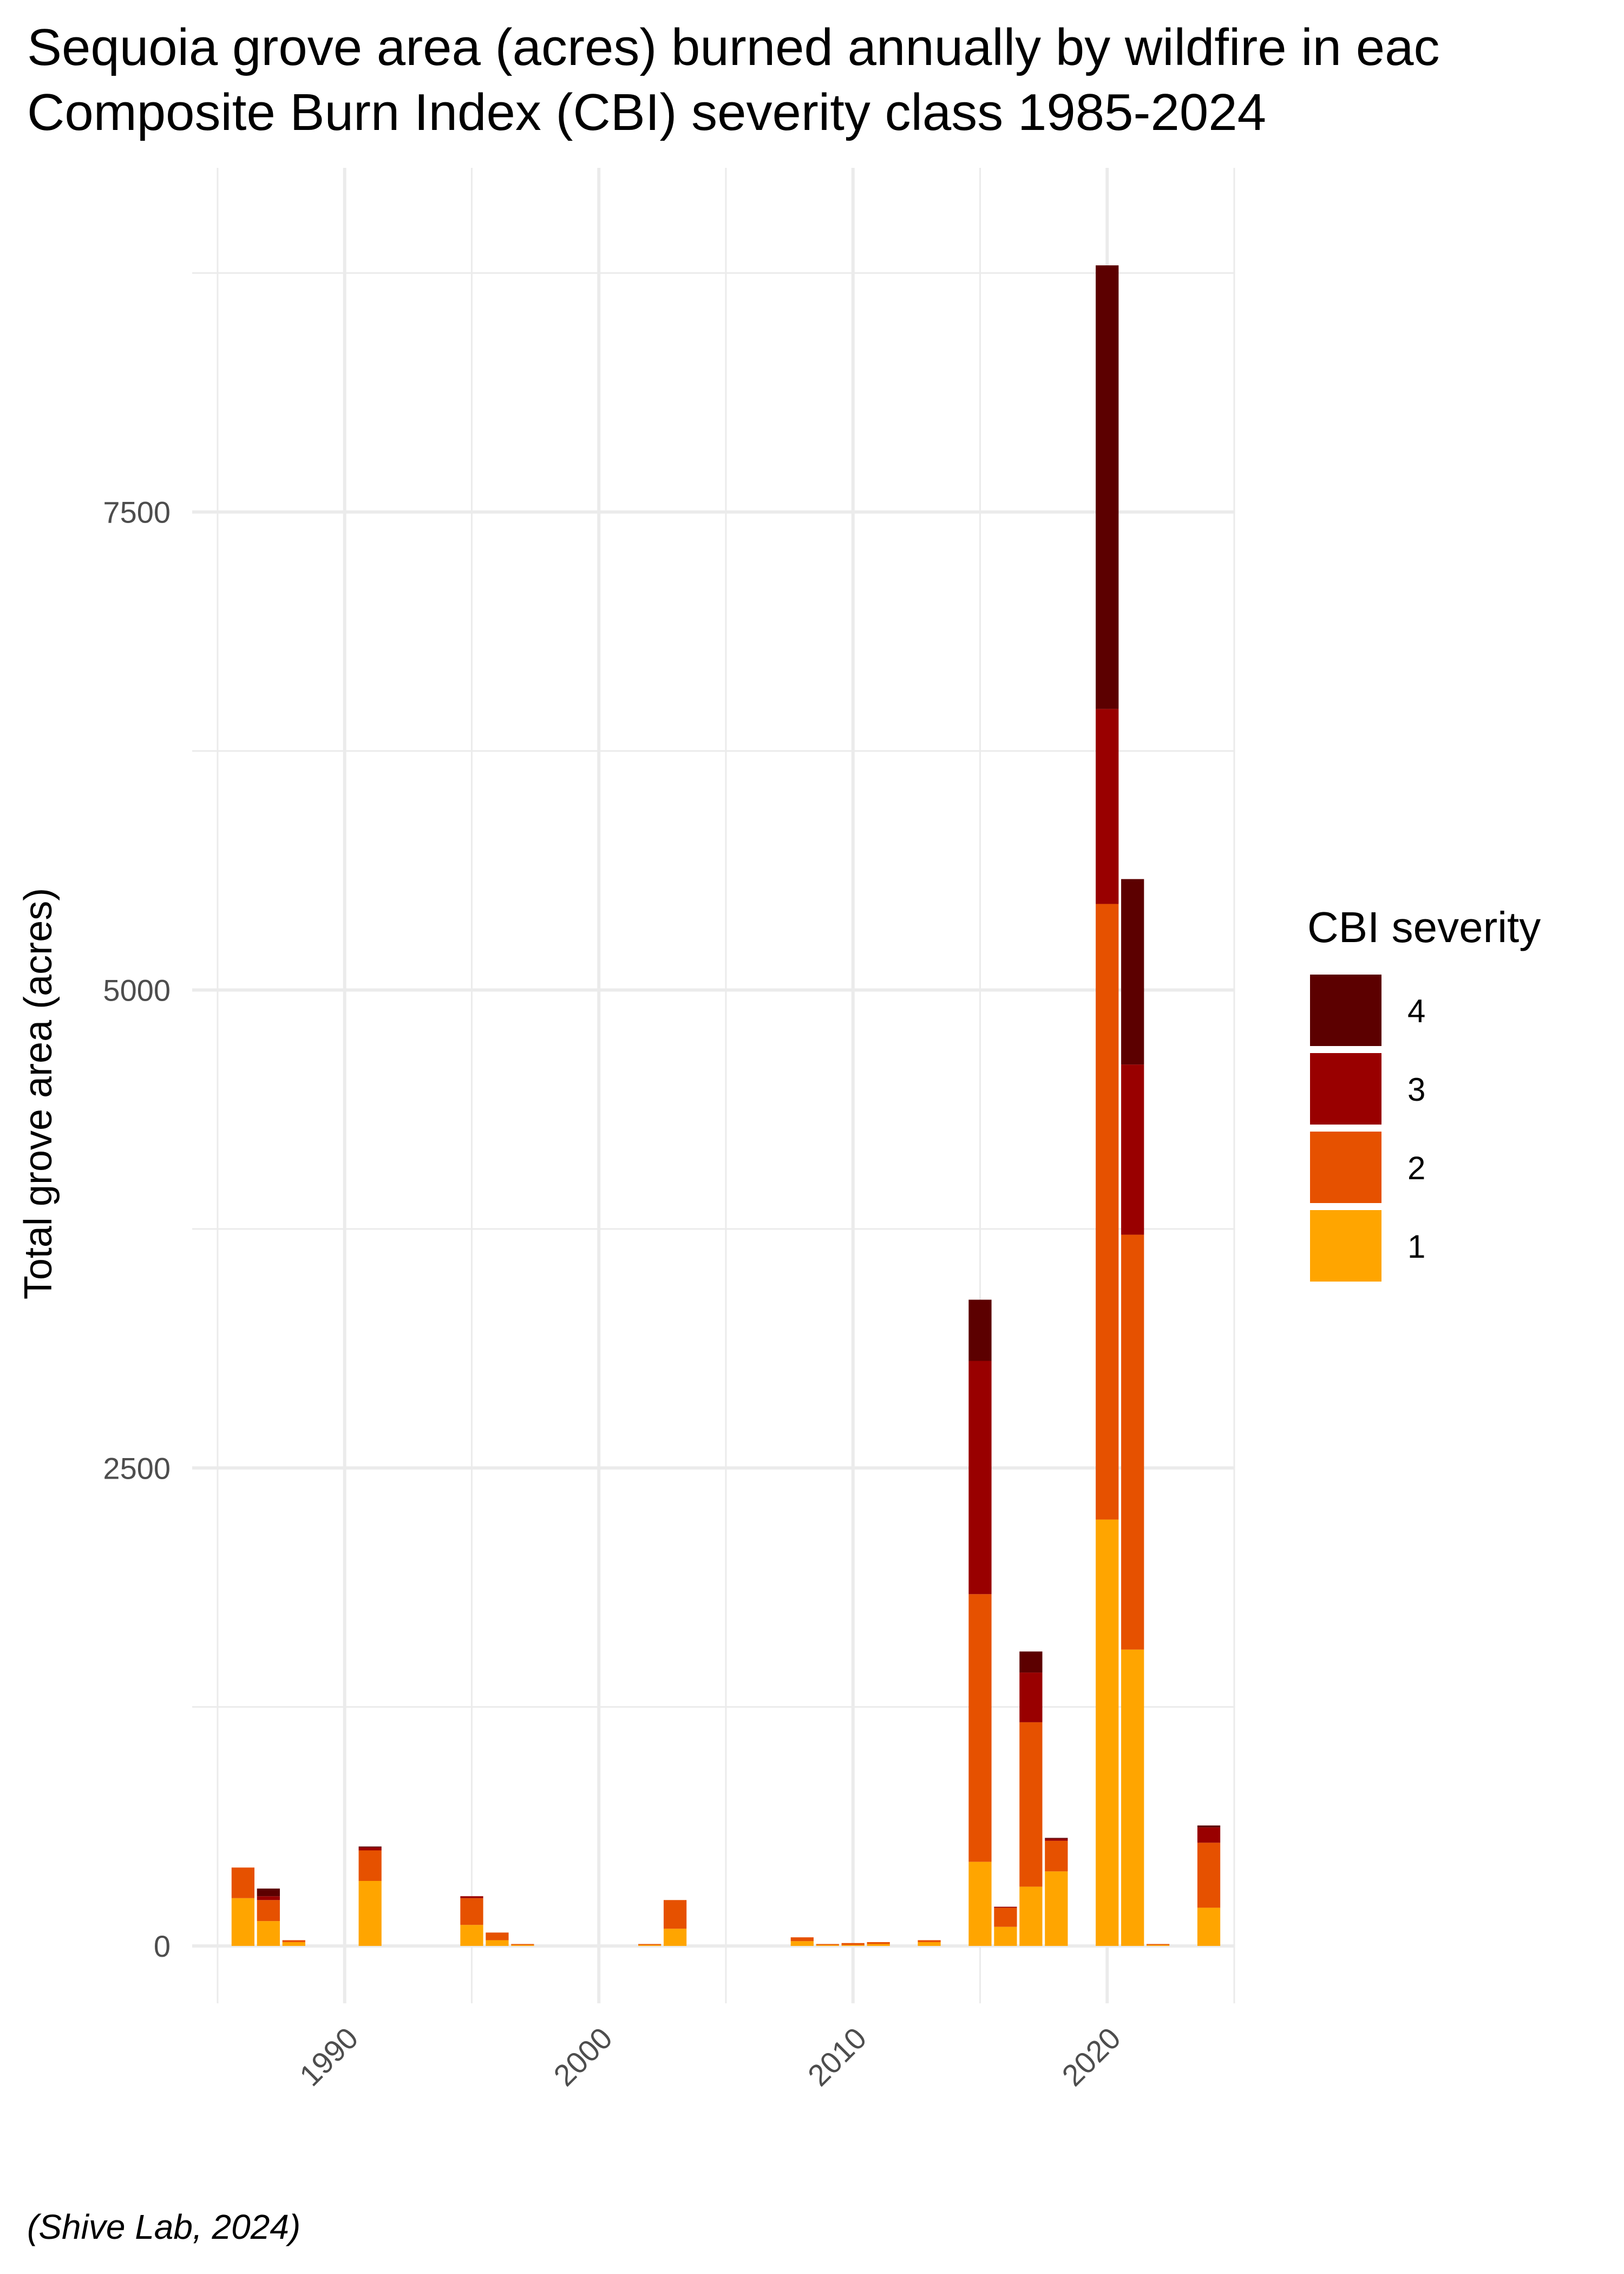 This screenshot has height=2274, width=1624. Describe the element at coordinates (137, 990) in the screenshot. I see `y-tick-label: 5000` at that location.